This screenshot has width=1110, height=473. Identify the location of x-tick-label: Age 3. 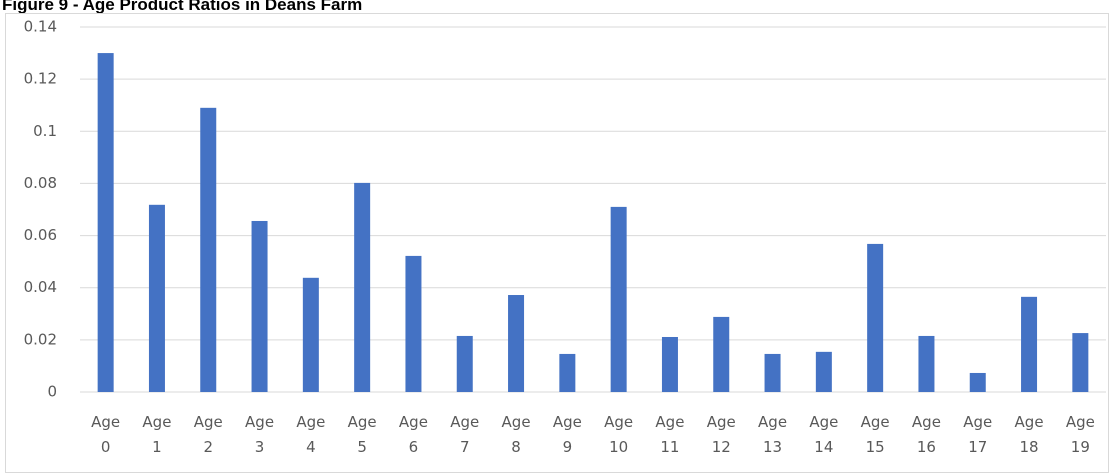
(260, 434).